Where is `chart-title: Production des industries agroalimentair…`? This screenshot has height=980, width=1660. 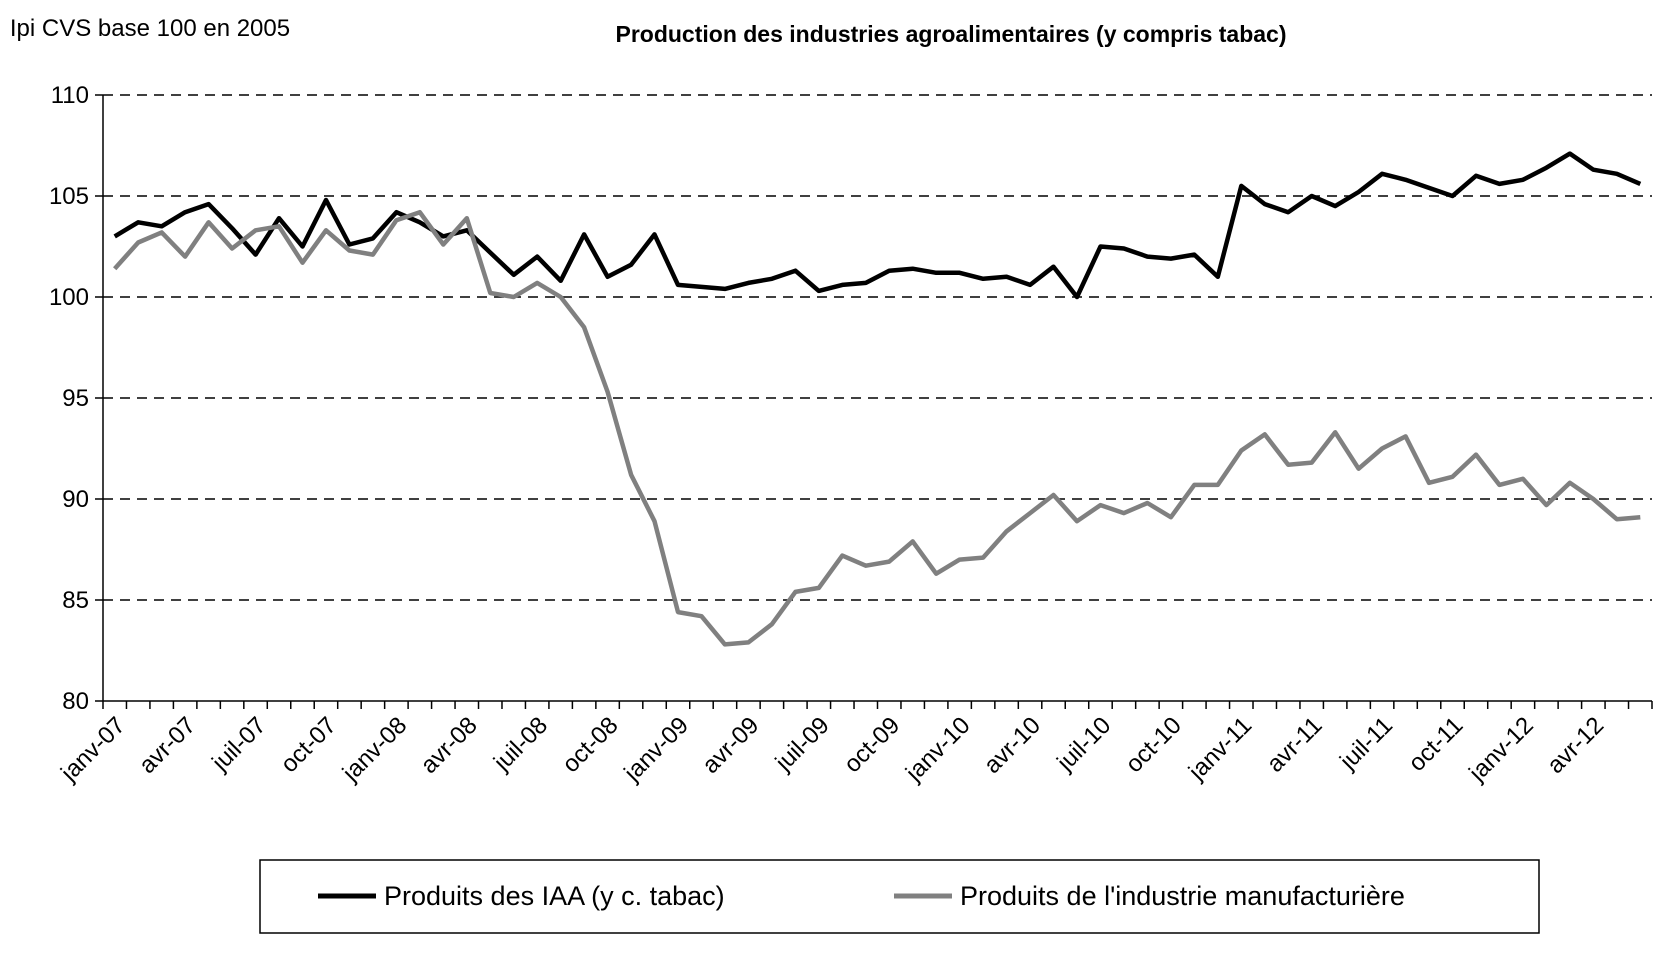 chart-title: Production des industries agroalimentair… is located at coordinates (950, 34).